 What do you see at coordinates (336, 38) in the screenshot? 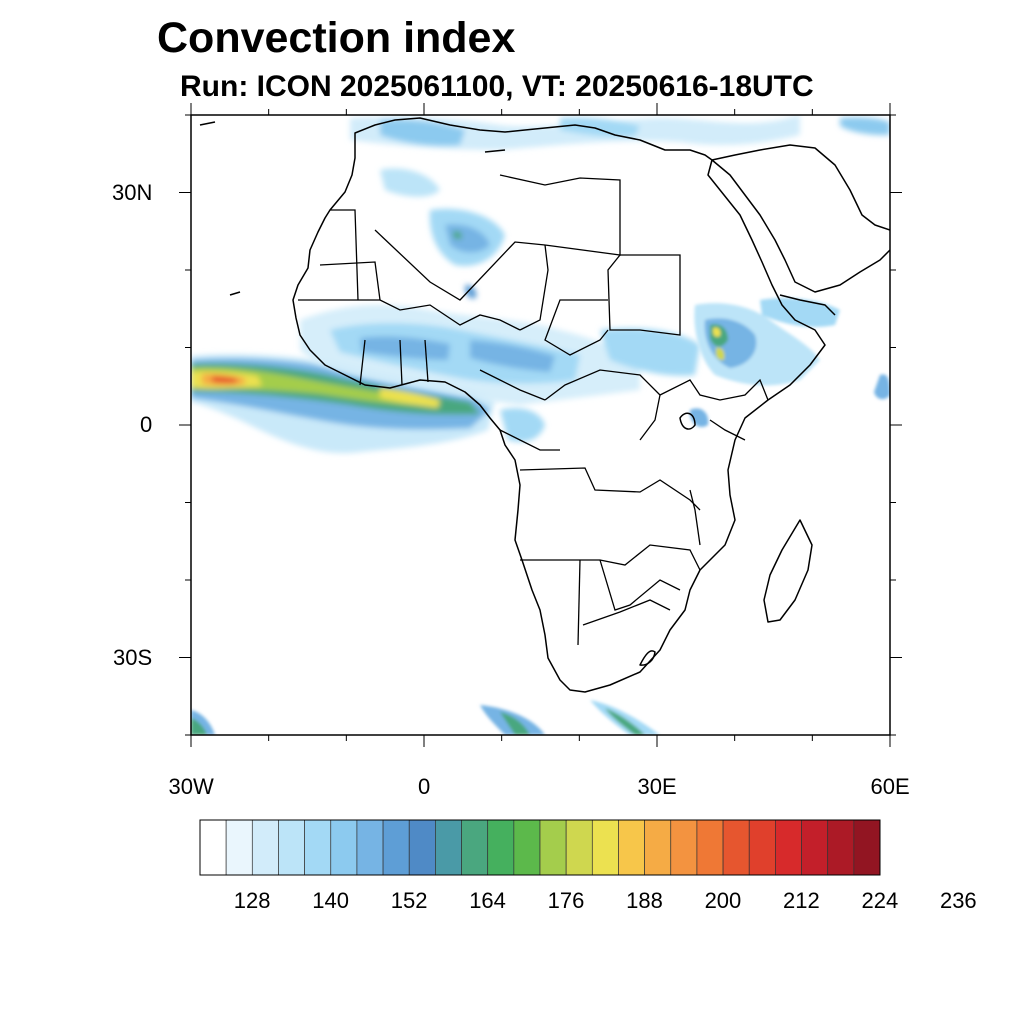
I see `chart-title: Convection index` at bounding box center [336, 38].